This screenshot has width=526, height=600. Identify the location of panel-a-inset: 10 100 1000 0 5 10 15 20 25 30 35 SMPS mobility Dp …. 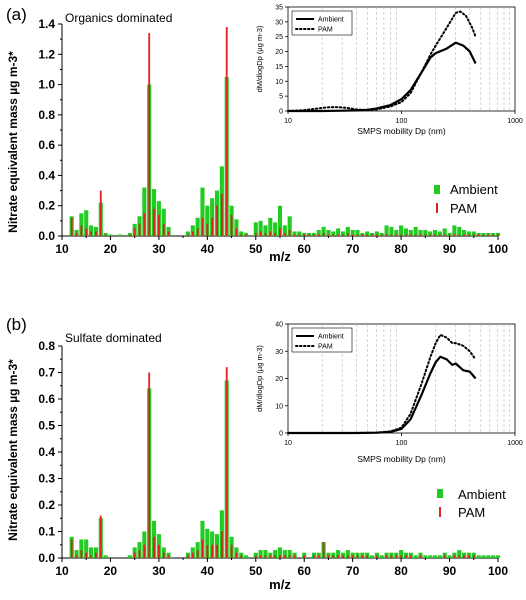
(389, 71).